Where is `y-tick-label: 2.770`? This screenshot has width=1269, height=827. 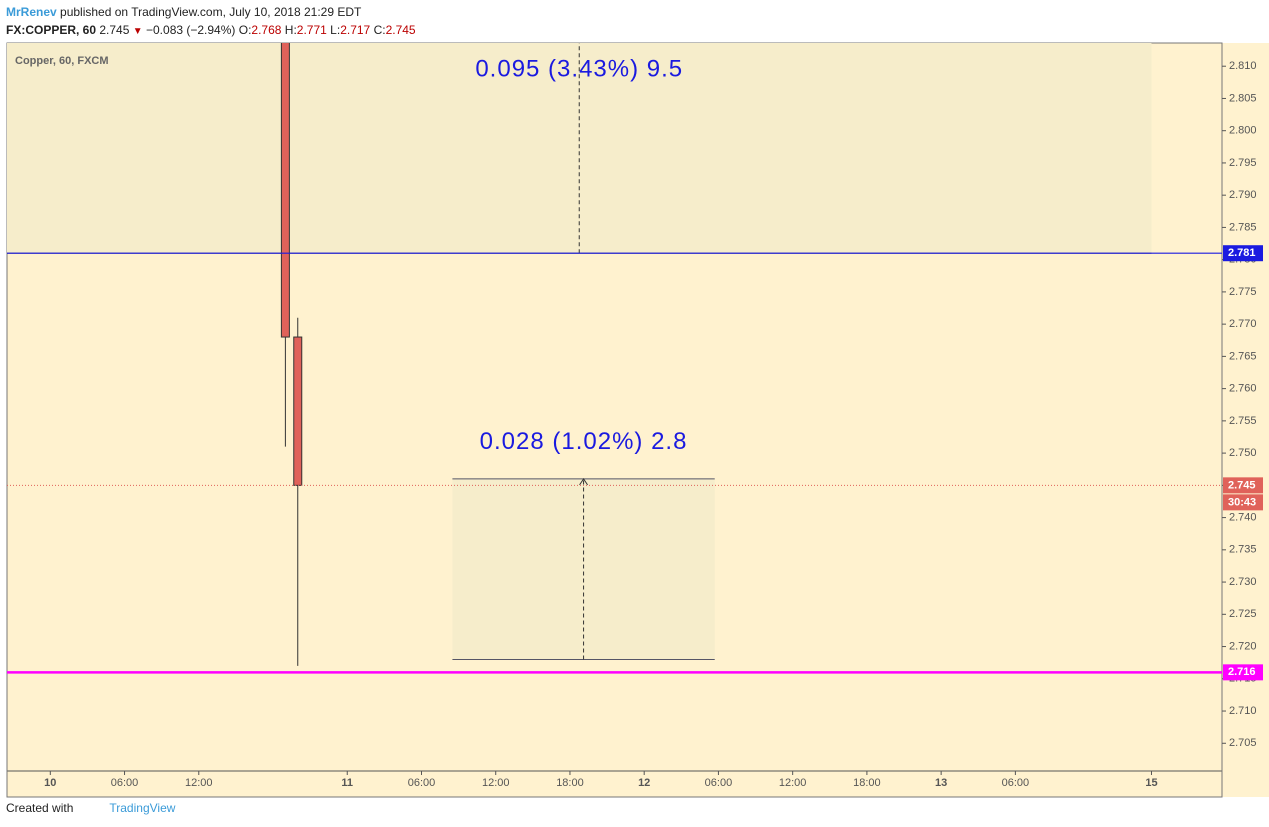 y-tick-label: 2.770 is located at coordinates (1243, 324).